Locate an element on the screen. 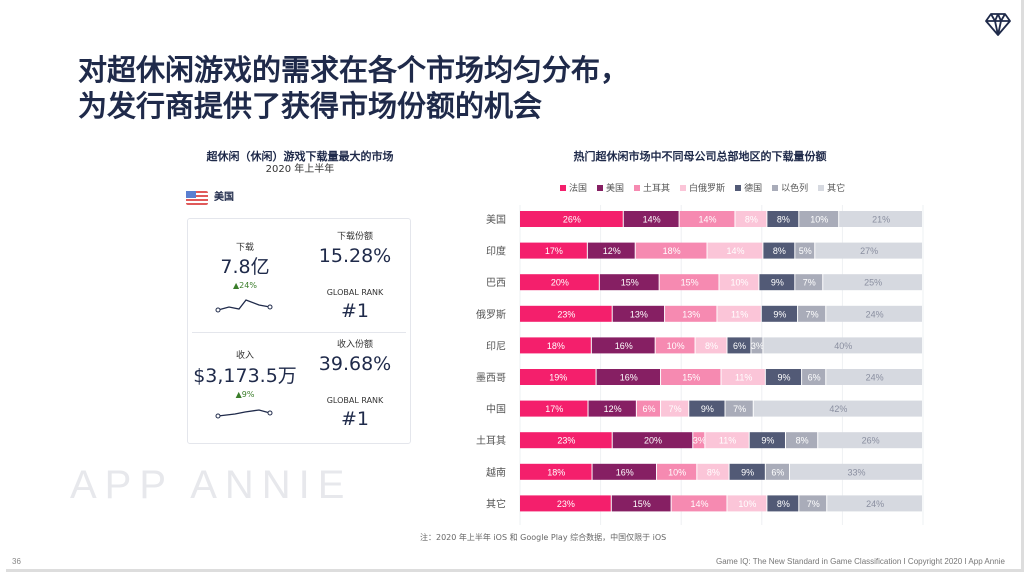 This screenshot has width=1024, height=575. data-label: 14% is located at coordinates (652, 220).